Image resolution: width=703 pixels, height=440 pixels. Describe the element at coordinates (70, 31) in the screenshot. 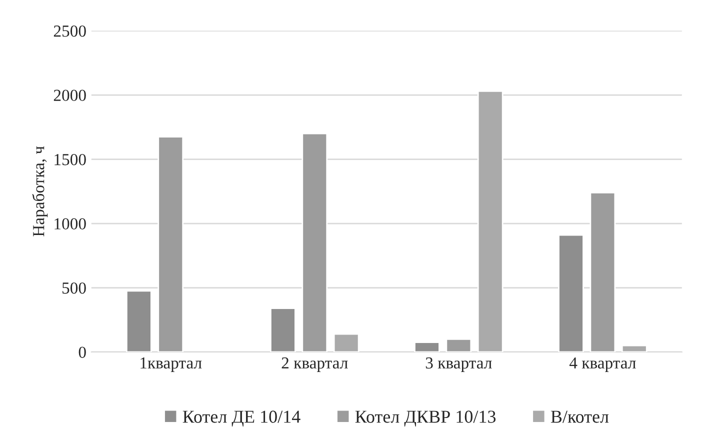

I see `y-tick-label: 2500` at that location.